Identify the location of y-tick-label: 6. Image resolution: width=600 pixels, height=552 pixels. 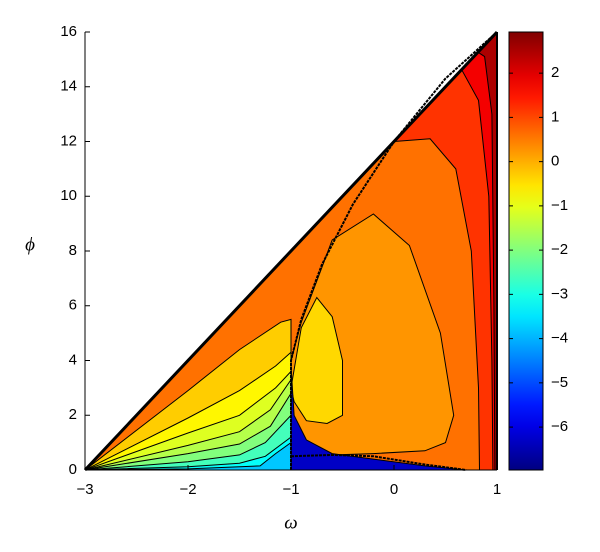
(73, 305).